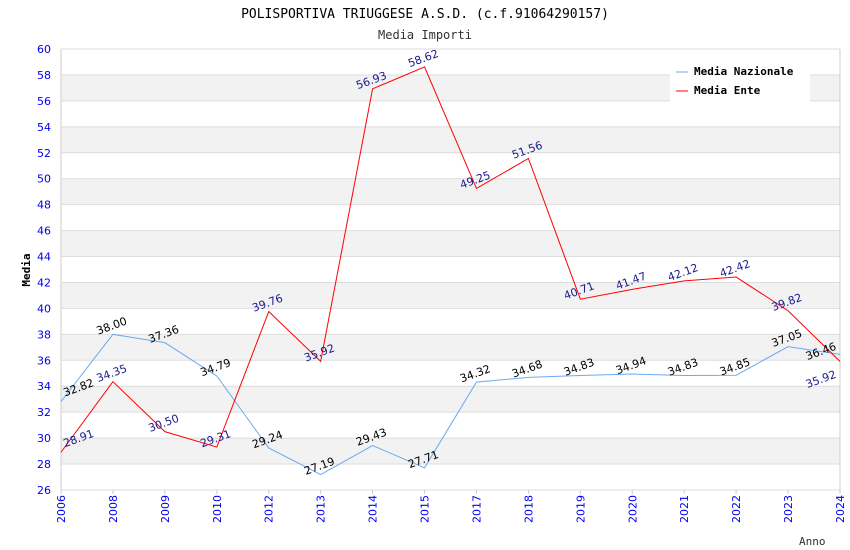  I want to click on data-label: 58.62, so click(423, 58).